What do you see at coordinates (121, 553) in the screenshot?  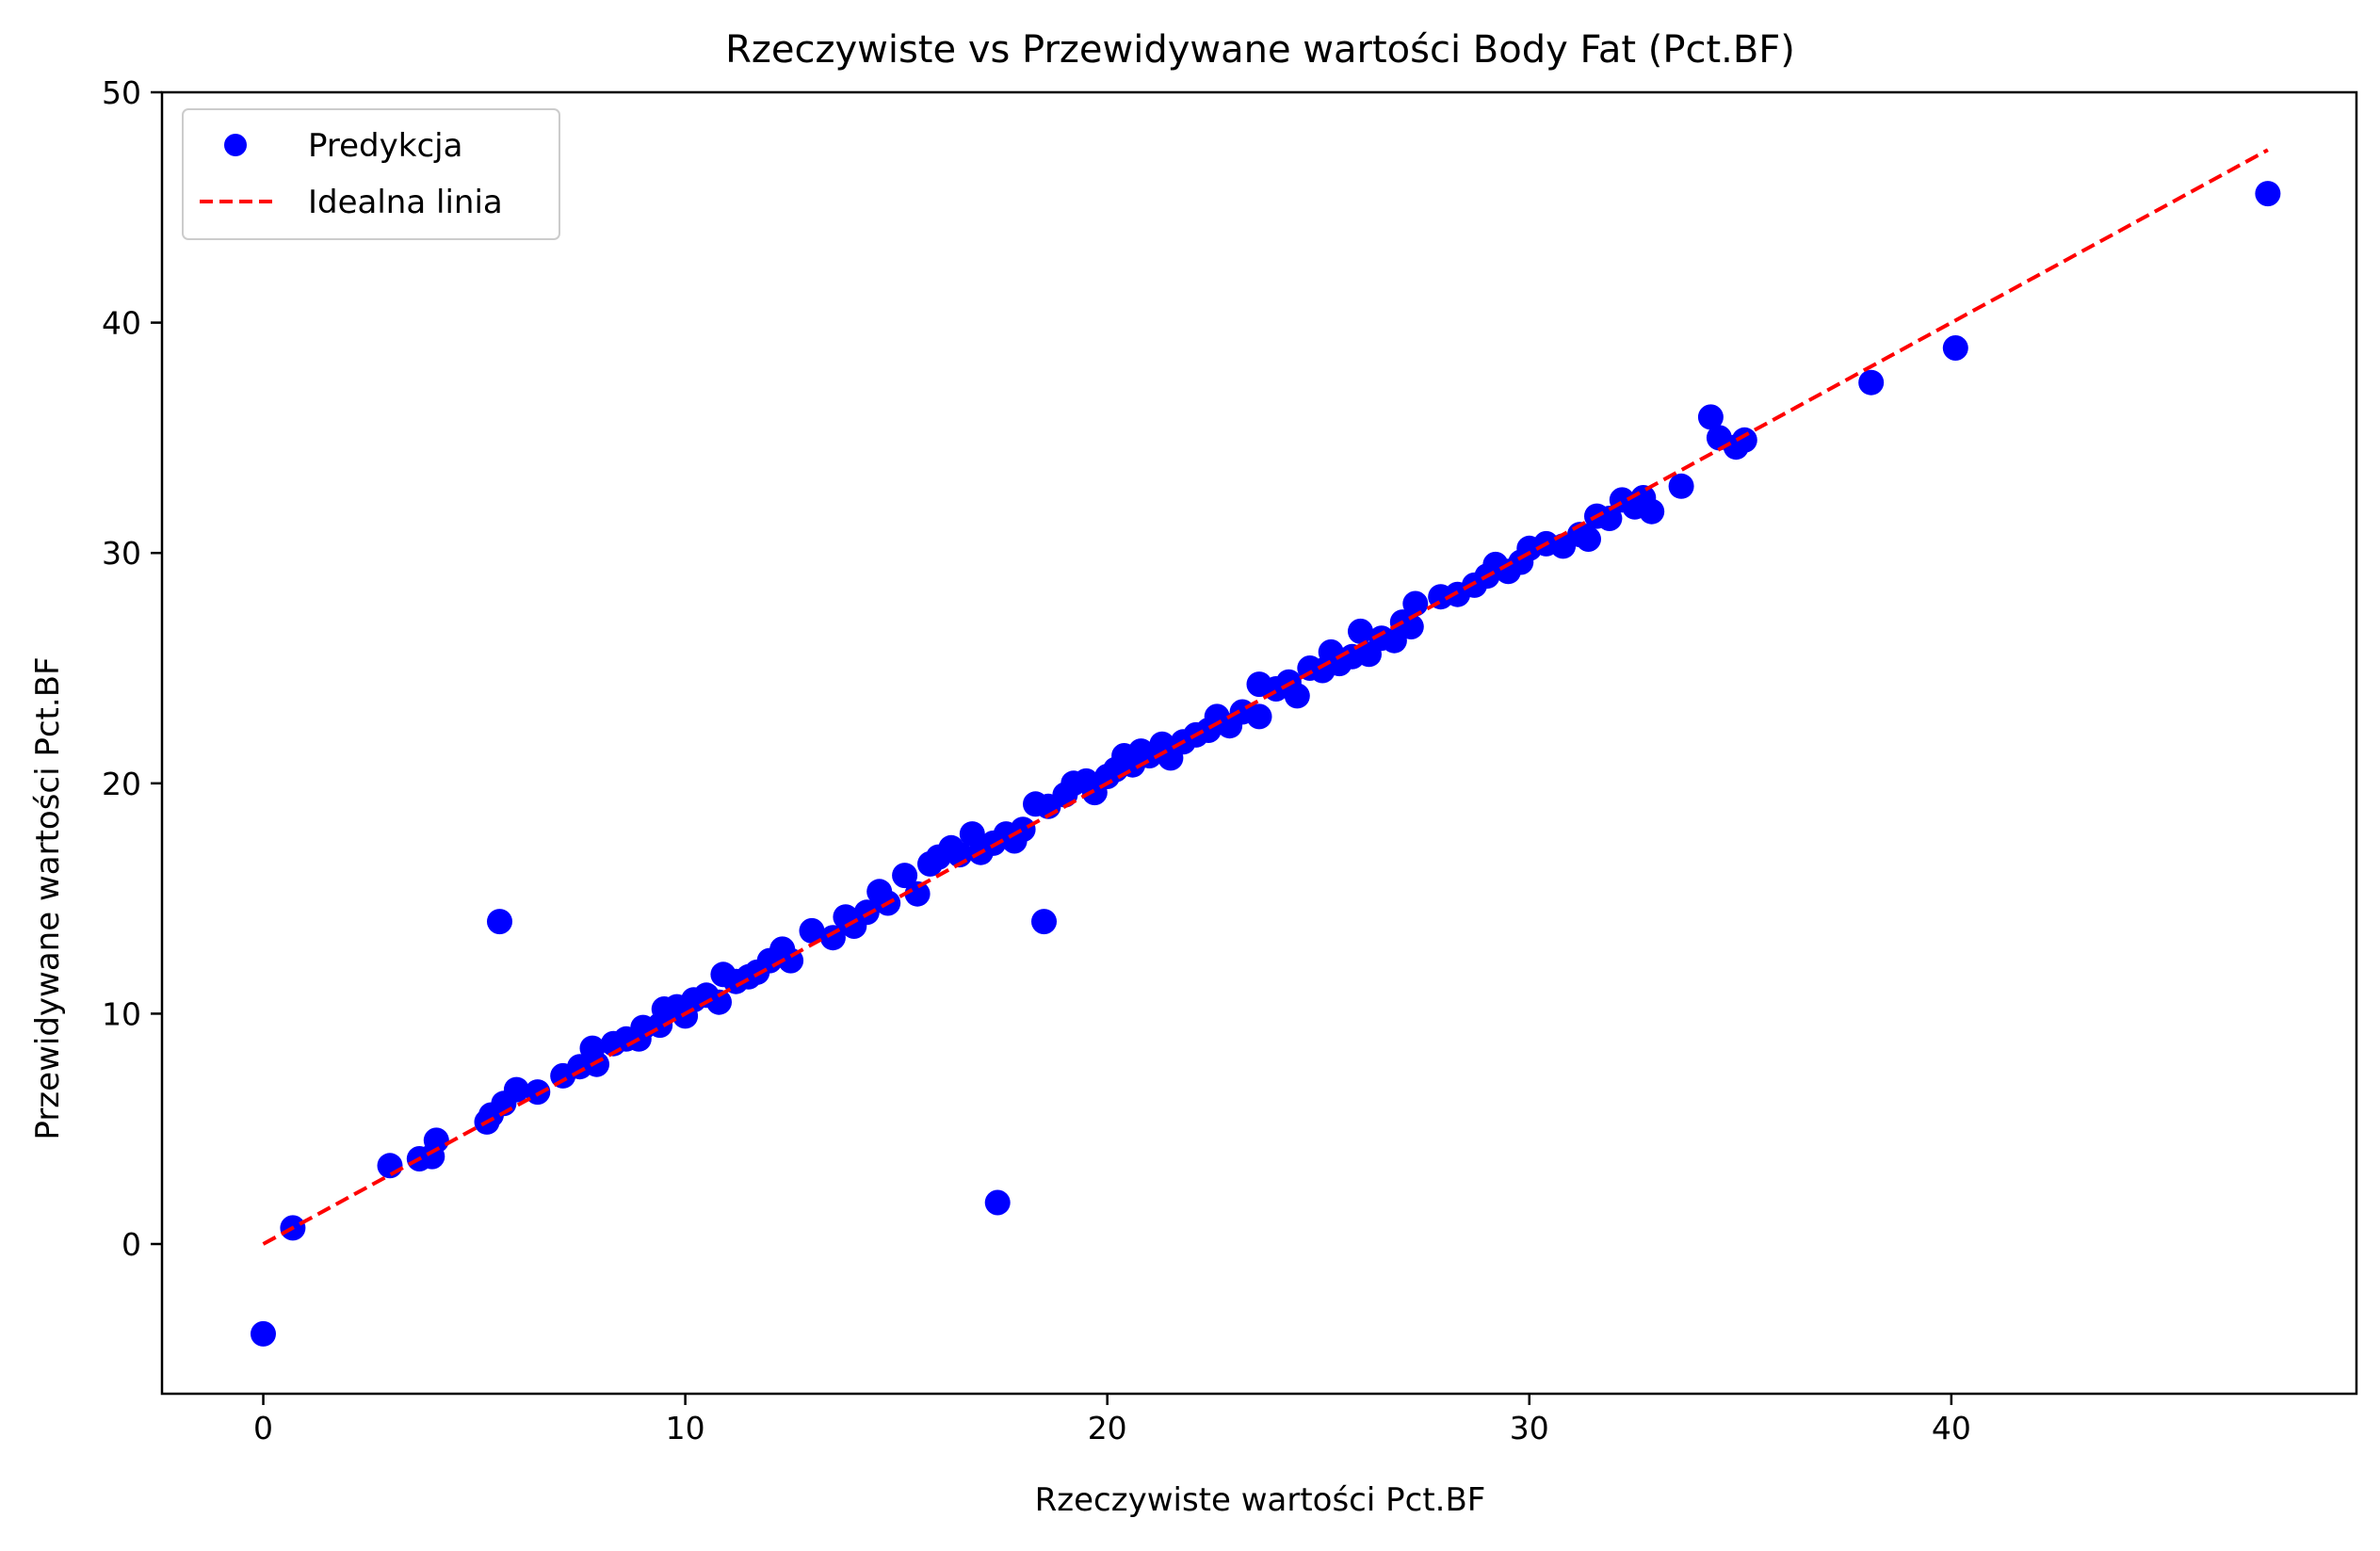 I see `y-tick-label: 30` at bounding box center [121, 553].